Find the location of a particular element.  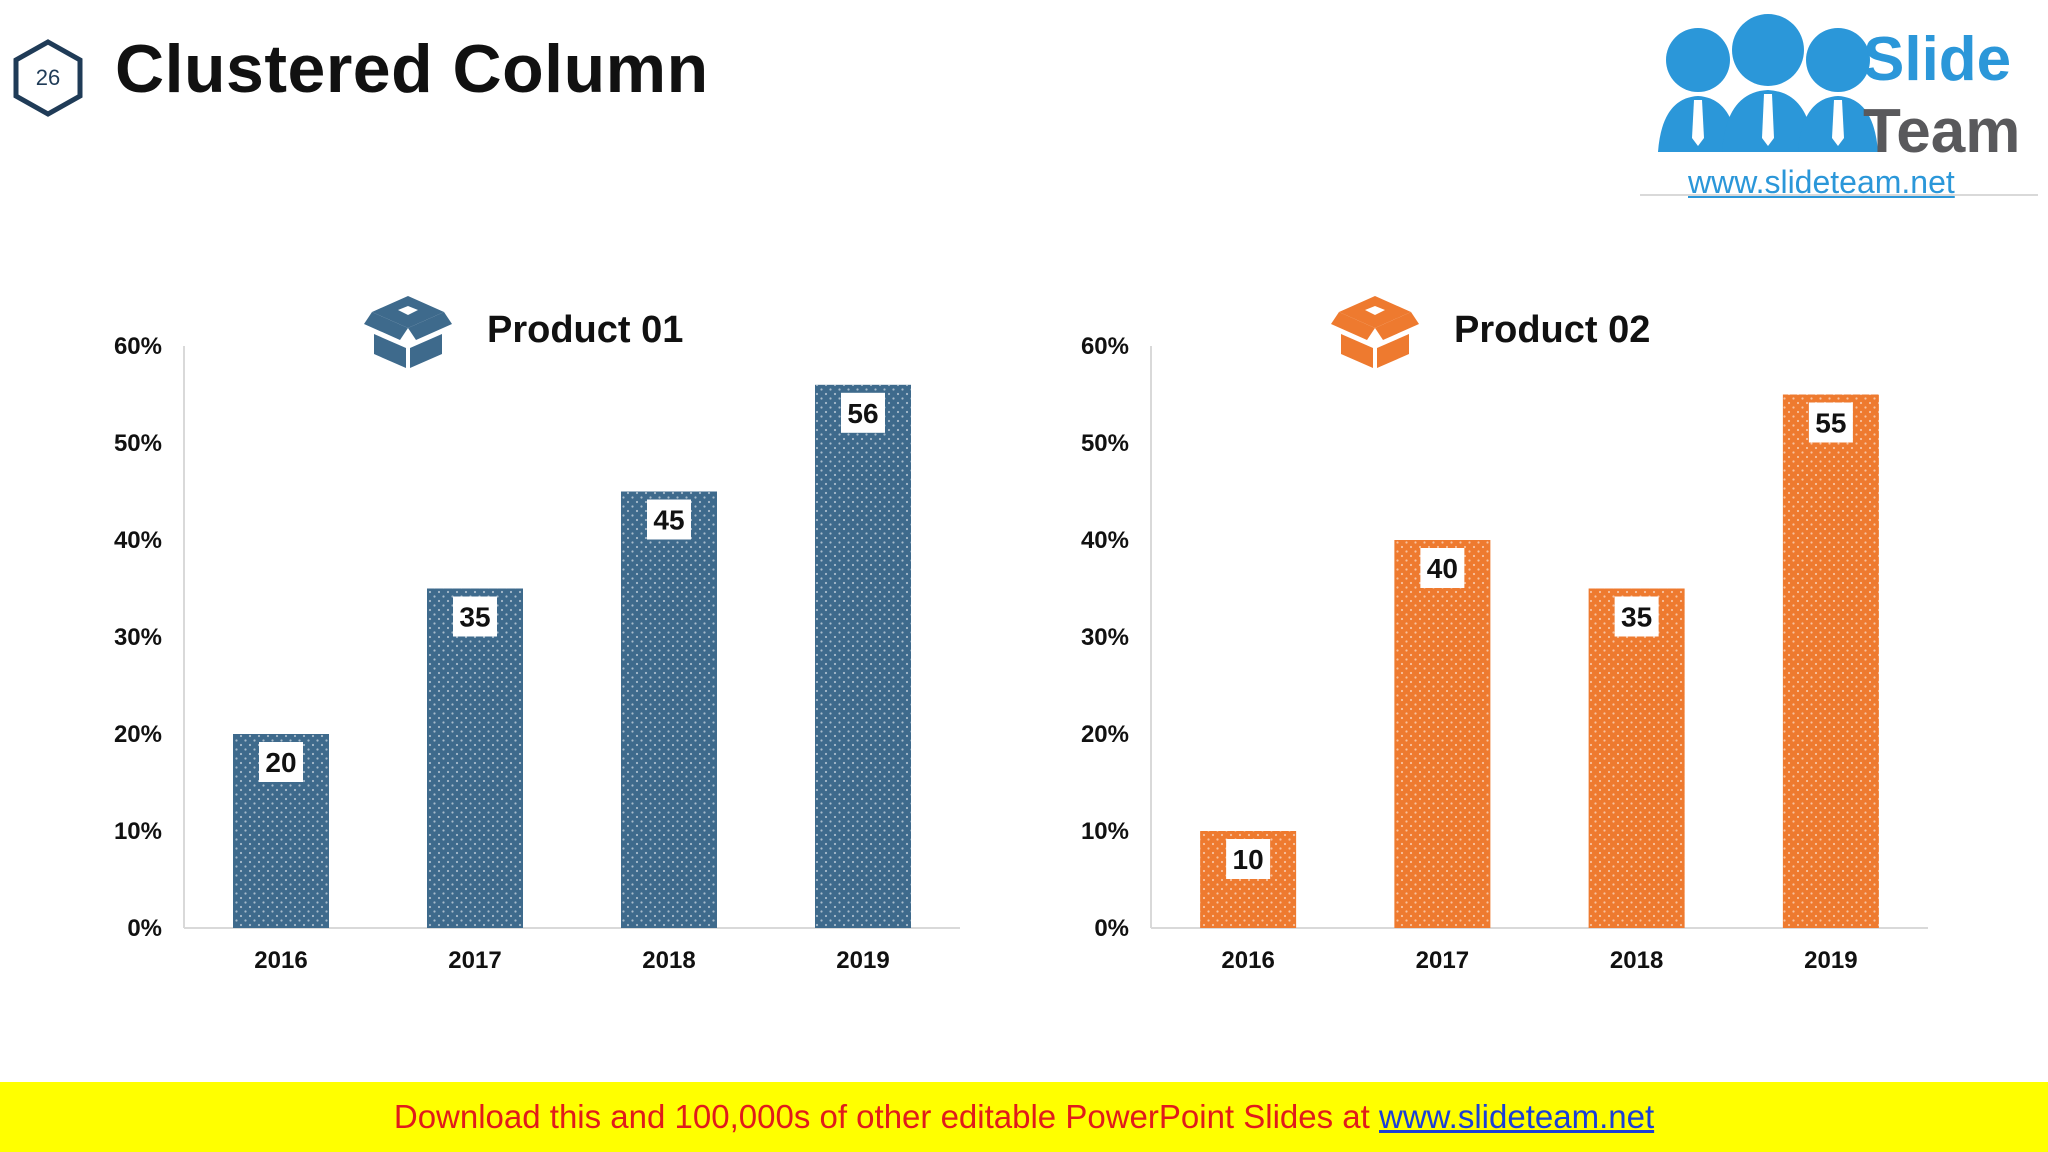

data-label: 55 is located at coordinates (1830, 423).